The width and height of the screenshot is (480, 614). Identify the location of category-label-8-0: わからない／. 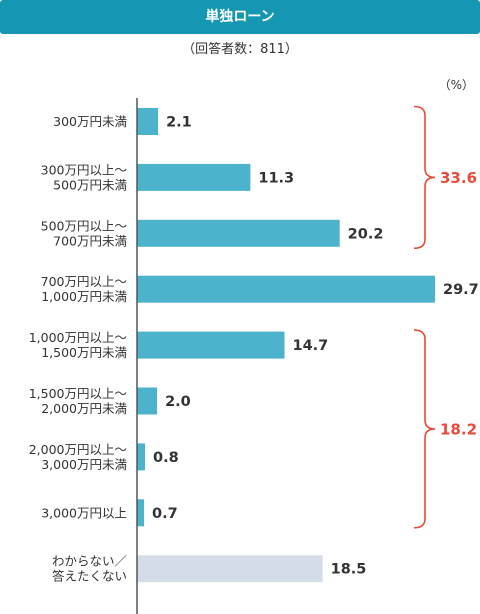
(90, 561).